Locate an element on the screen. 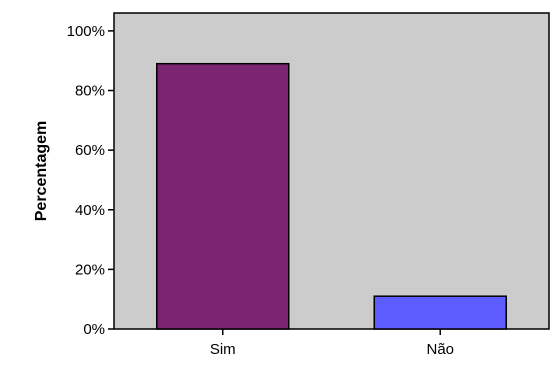 The image size is (551, 367). y-tick-label: 100% is located at coordinates (86, 31).